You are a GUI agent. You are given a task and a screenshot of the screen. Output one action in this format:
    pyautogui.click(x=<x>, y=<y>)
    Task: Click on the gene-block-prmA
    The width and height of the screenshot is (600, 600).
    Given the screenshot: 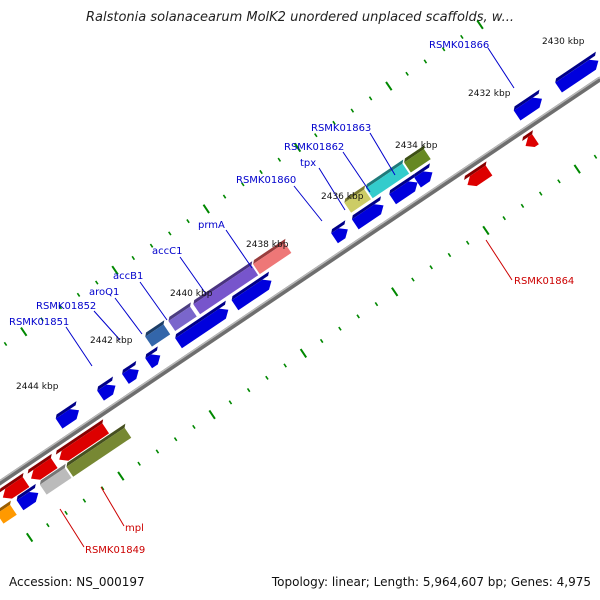 What is the action you would take?
    pyautogui.click(x=272, y=256)
    